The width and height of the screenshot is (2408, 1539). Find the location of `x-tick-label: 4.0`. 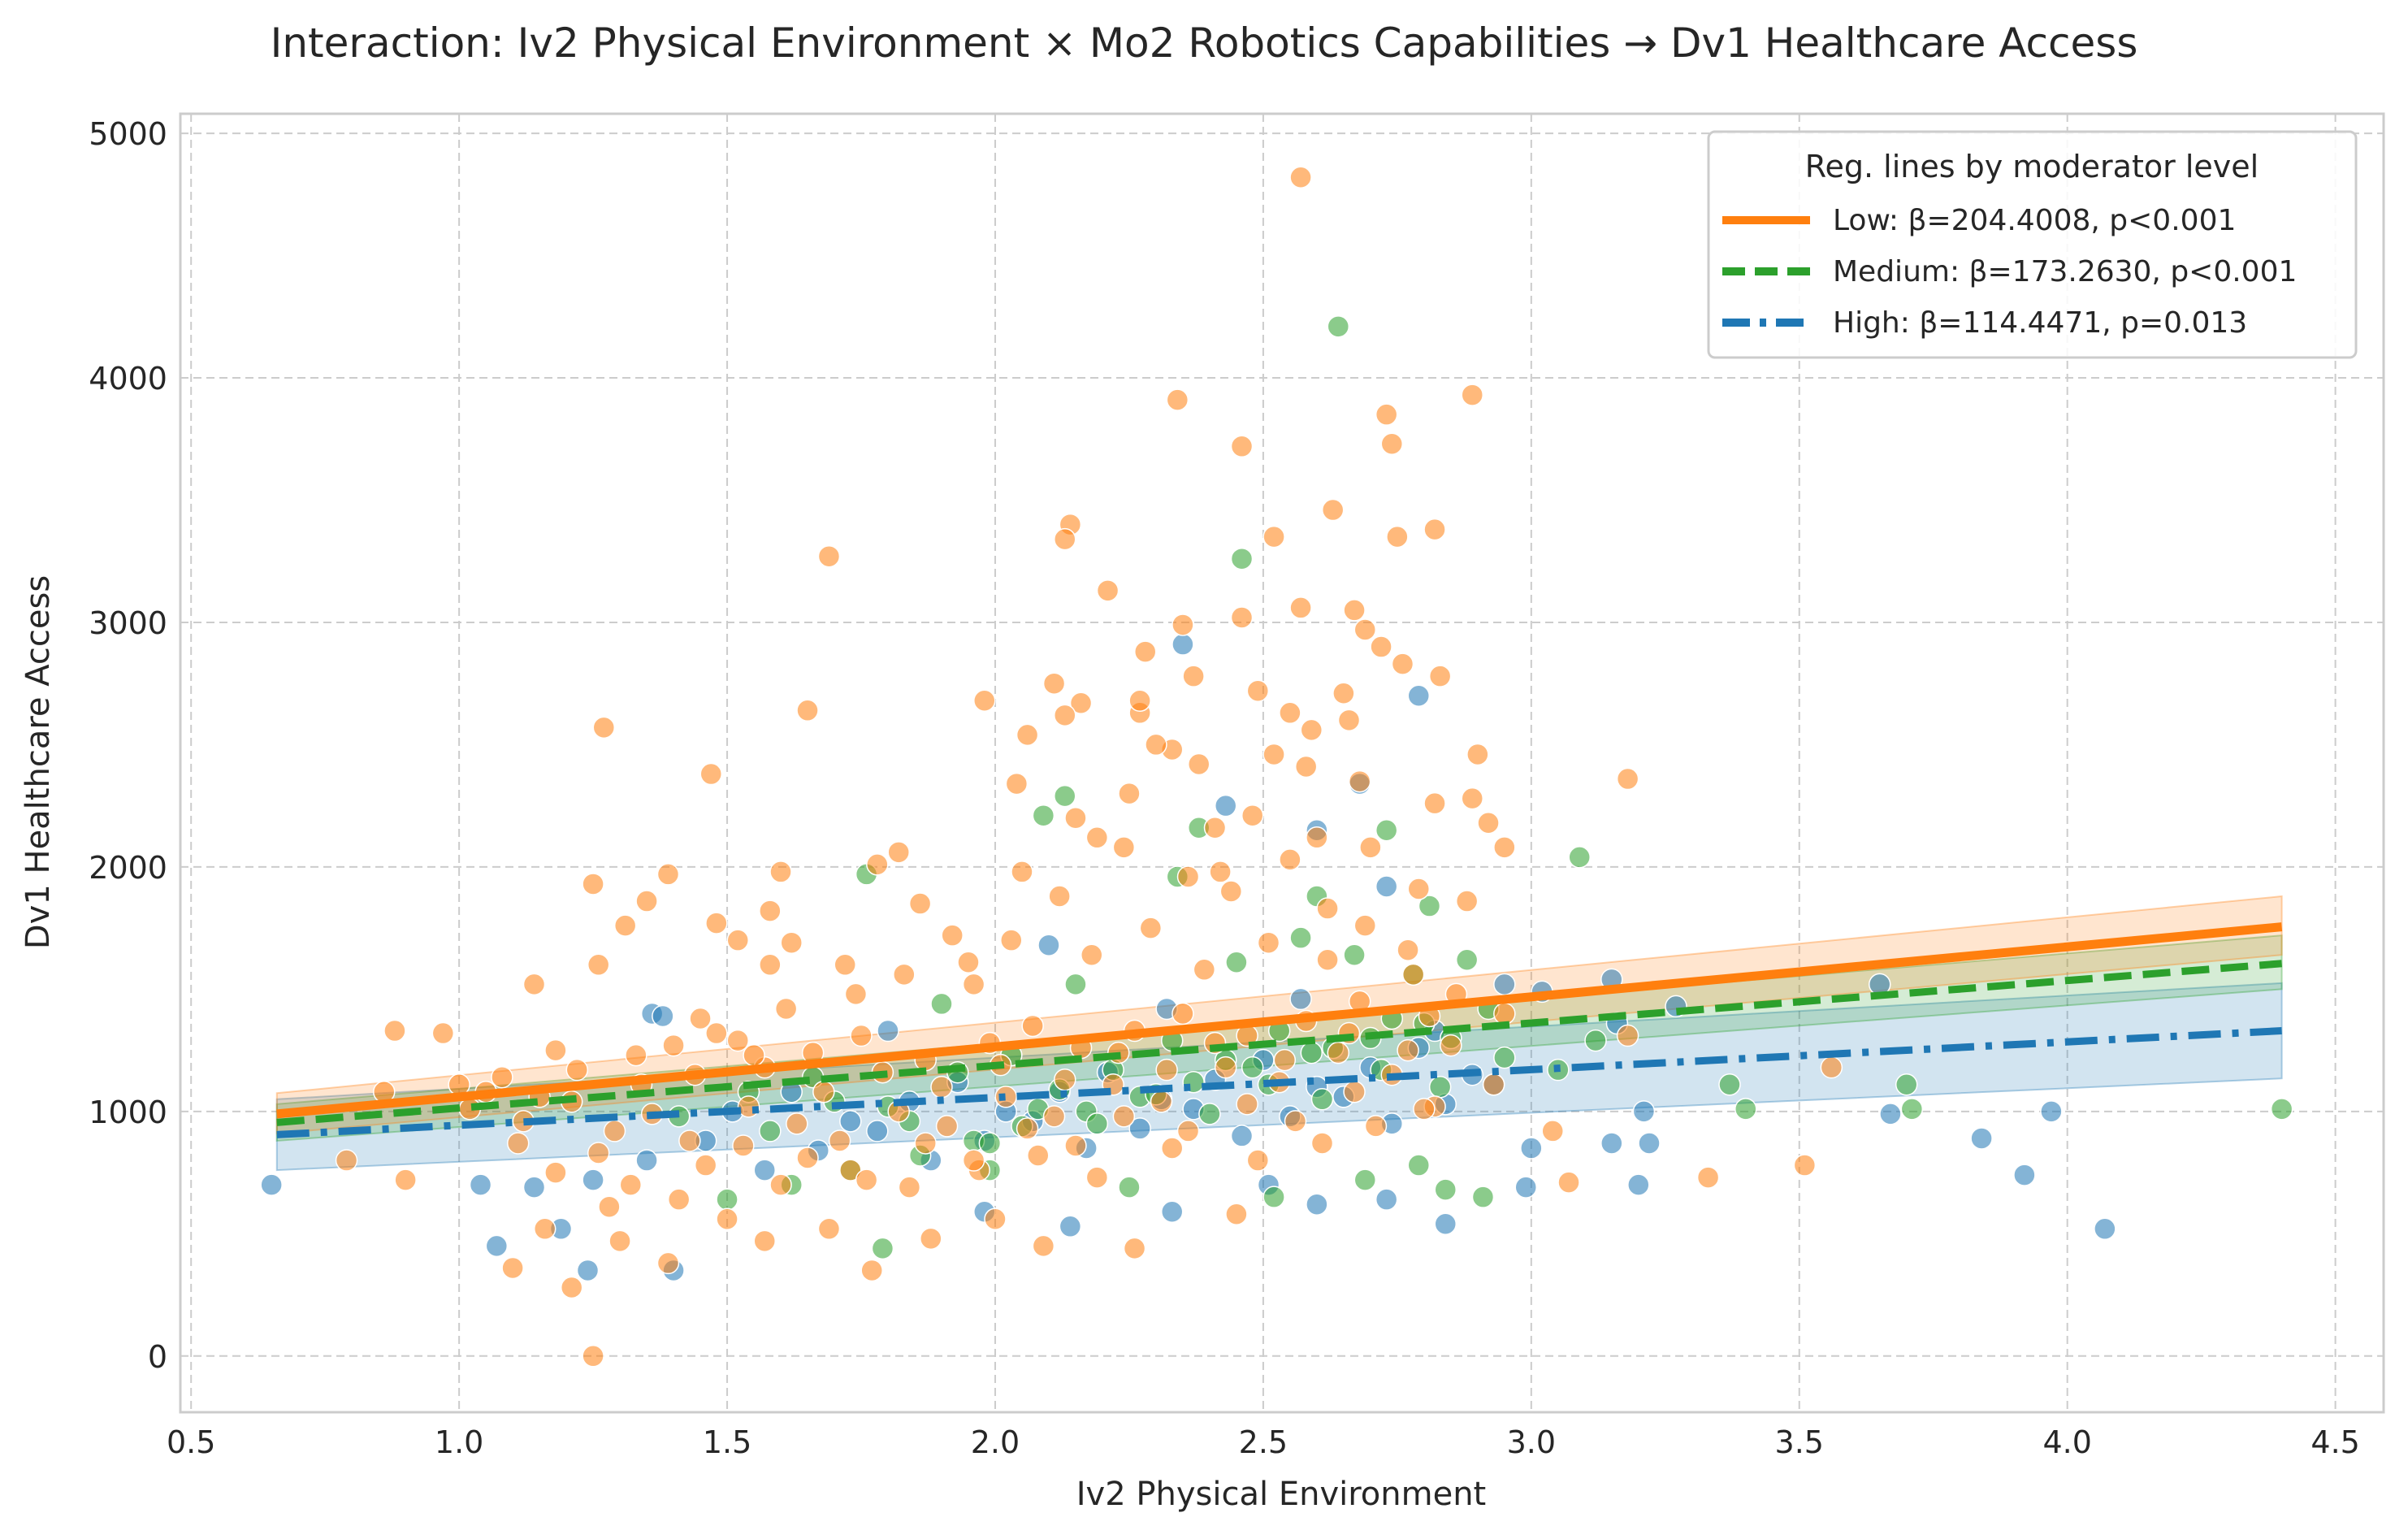

x-tick-label: 4.0 is located at coordinates (2066, 1442).